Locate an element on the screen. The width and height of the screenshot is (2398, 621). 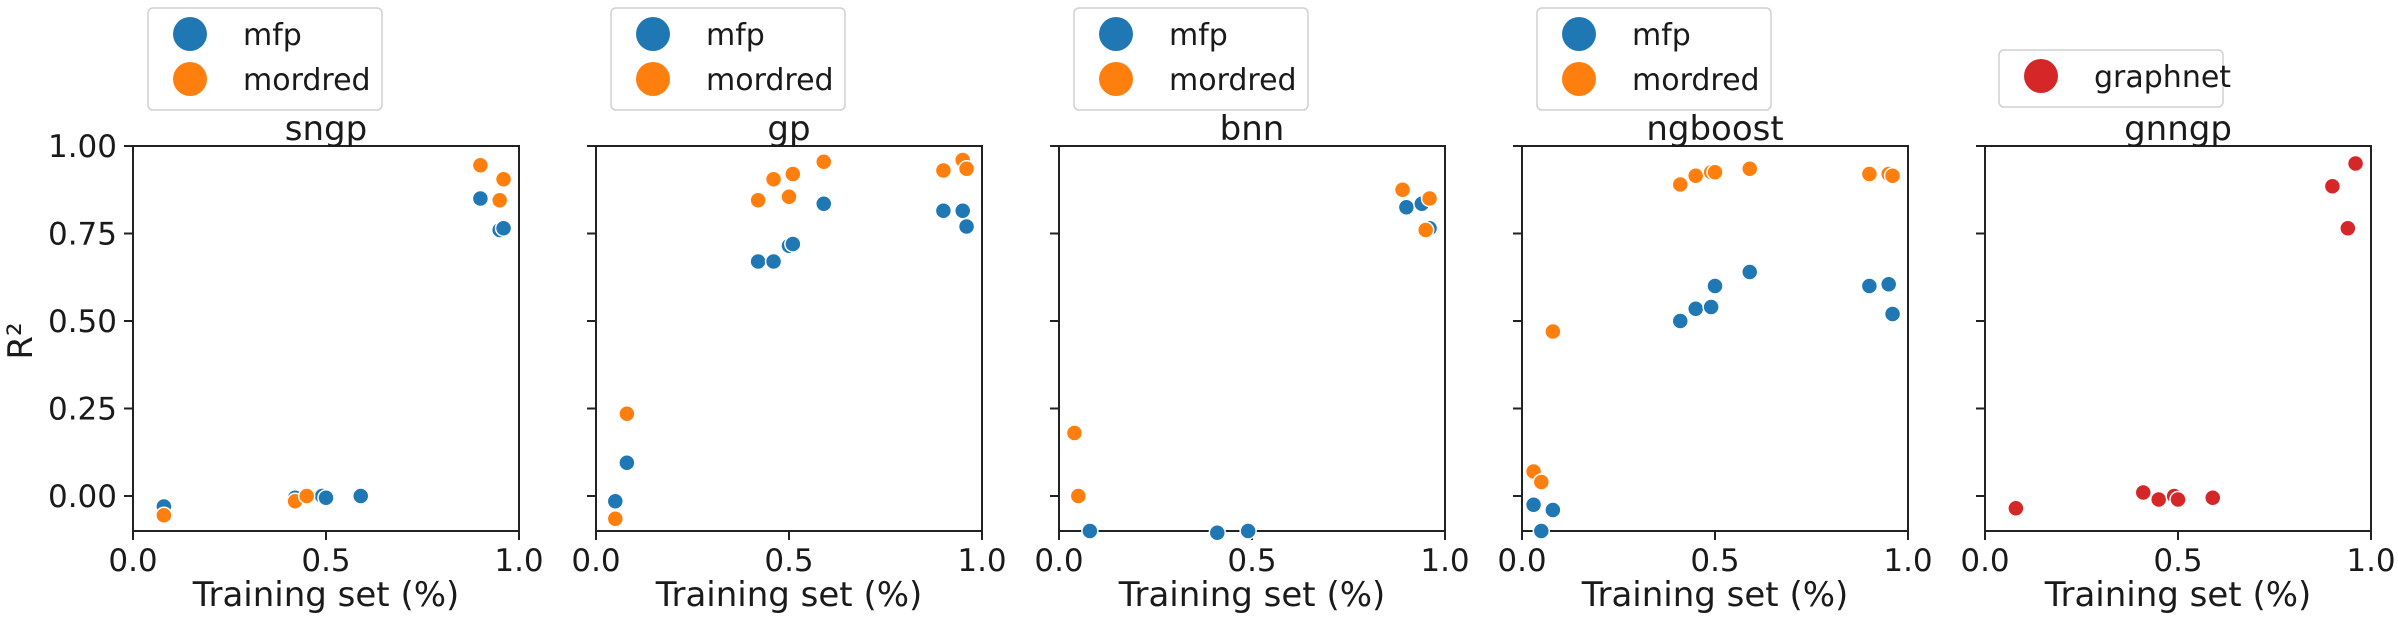
panel-title: gp is located at coordinates (788, 129).